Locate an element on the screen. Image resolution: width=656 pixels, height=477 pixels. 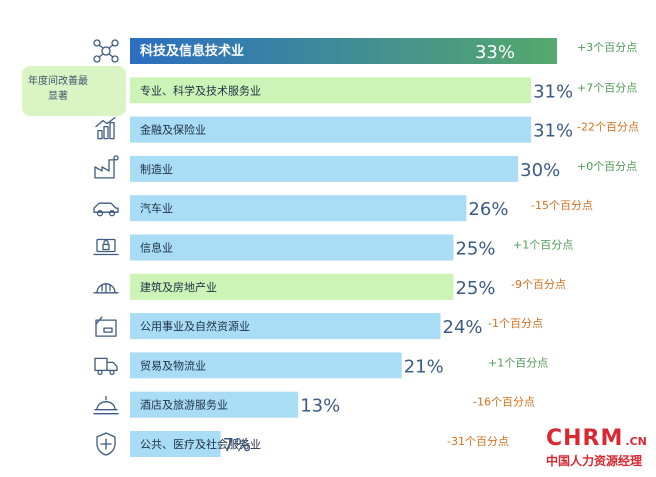
category-label-8: 贸易及物流业 is located at coordinates (173, 365).